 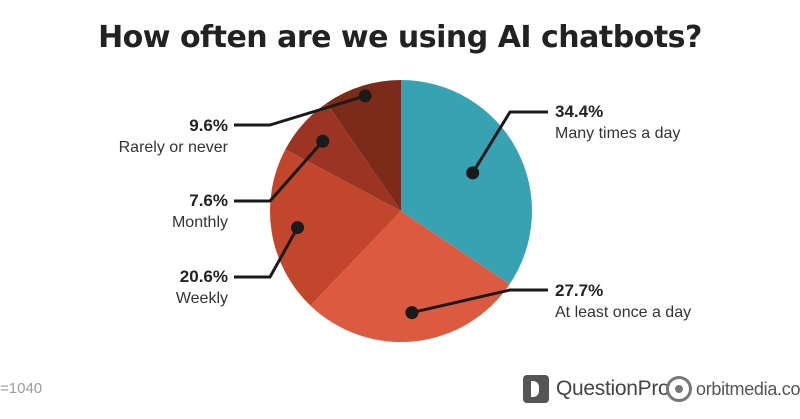 What do you see at coordinates (204, 276) in the screenshot?
I see `slice-percent-label: 20.6%` at bounding box center [204, 276].